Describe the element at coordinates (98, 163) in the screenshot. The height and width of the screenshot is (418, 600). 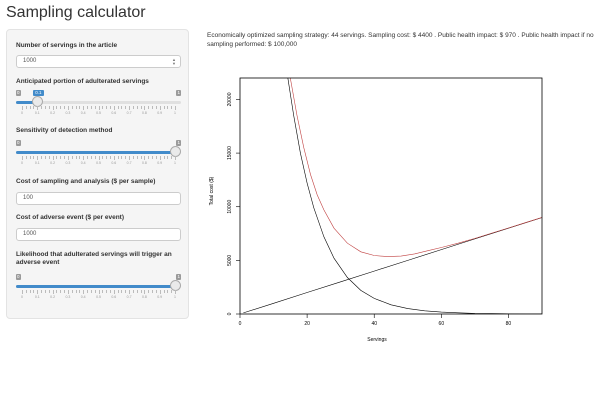
I see `slider-tick-label: 0.5` at that location.